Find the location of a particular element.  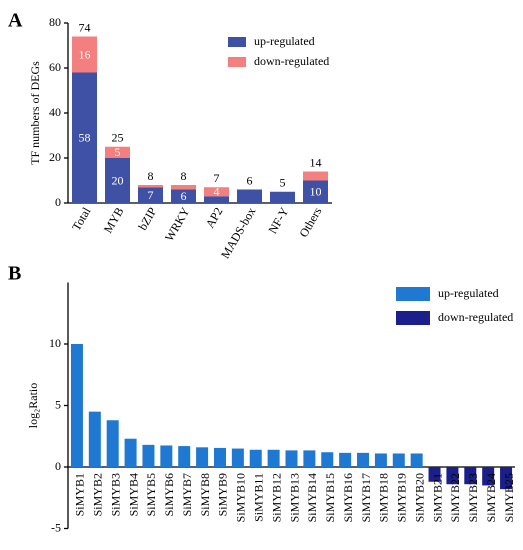

value-label: 5 is located at coordinates (118, 152).